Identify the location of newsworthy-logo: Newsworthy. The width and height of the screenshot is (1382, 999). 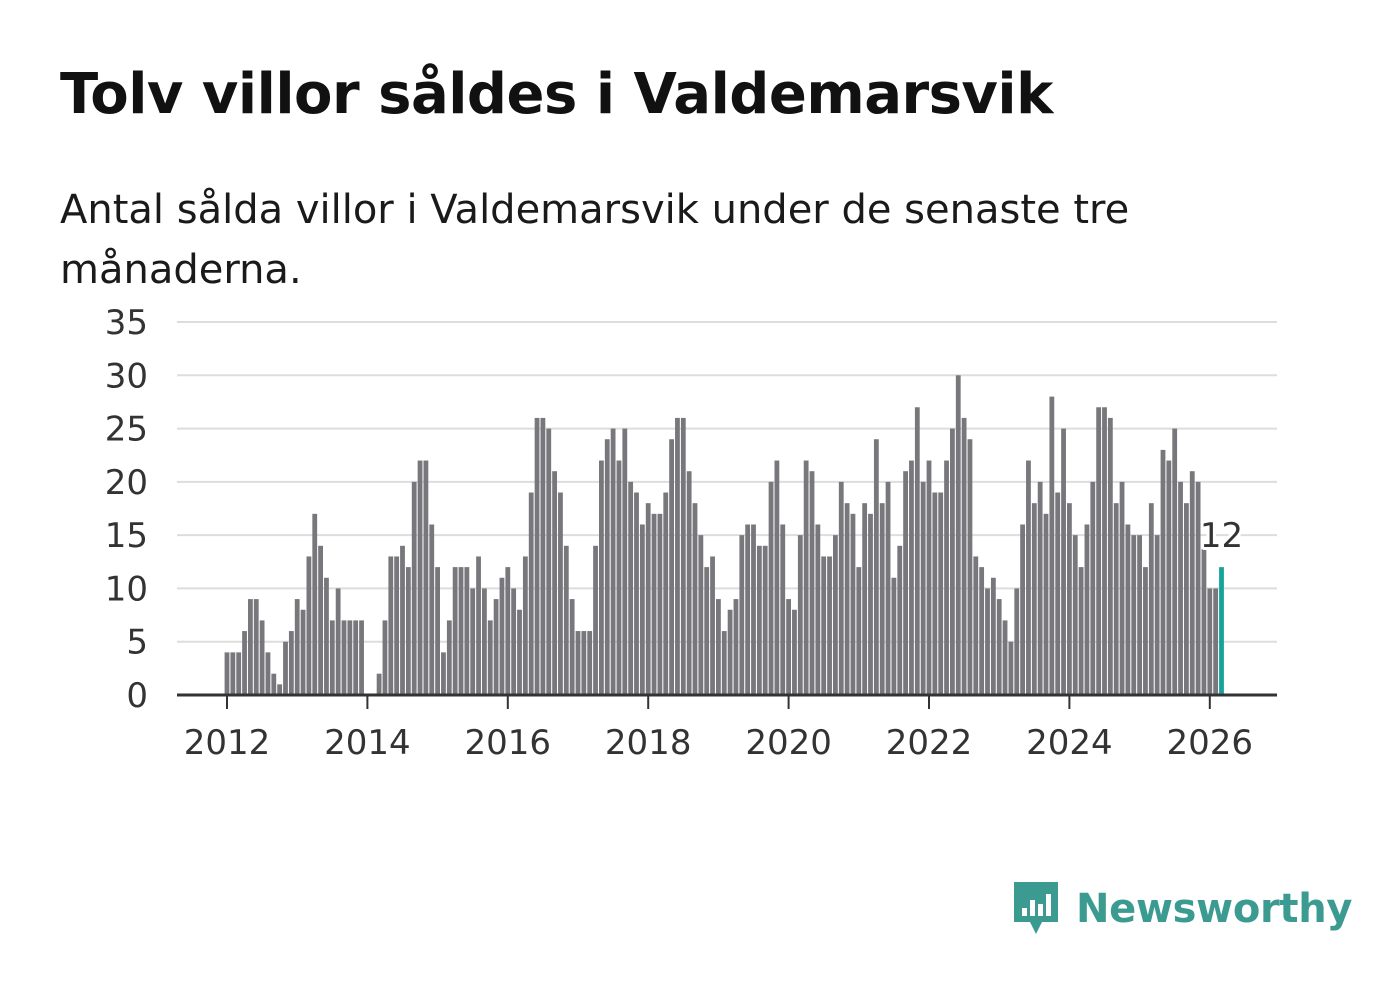
(1181, 909).